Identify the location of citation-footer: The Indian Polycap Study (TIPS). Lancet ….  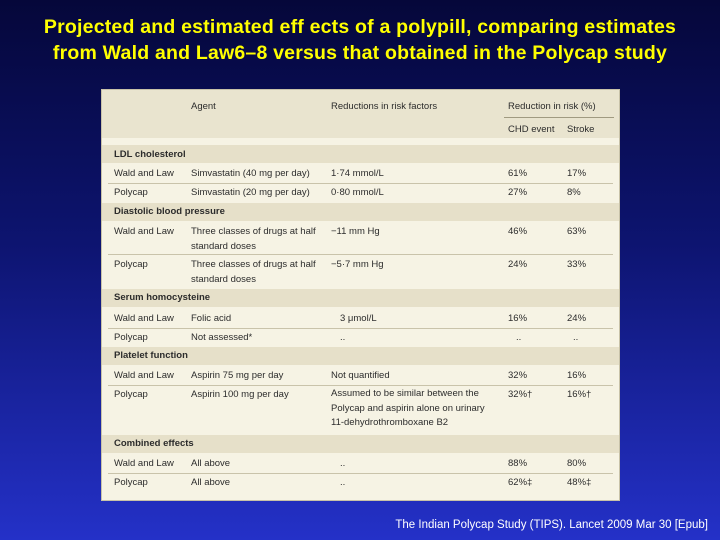
(551, 525).